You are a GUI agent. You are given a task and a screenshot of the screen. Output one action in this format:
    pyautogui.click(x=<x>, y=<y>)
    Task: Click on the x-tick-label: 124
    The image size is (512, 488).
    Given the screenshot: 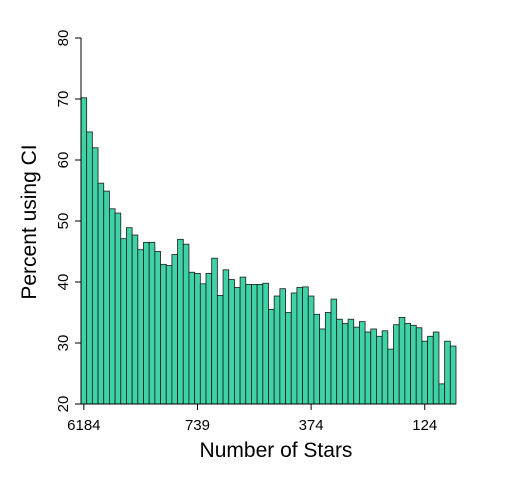 What is the action you would take?
    pyautogui.click(x=424, y=425)
    